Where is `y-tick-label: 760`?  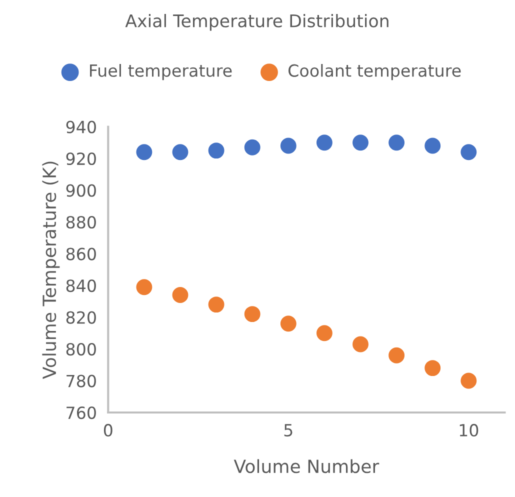
y-tick-label: 760 is located at coordinates (81, 413).